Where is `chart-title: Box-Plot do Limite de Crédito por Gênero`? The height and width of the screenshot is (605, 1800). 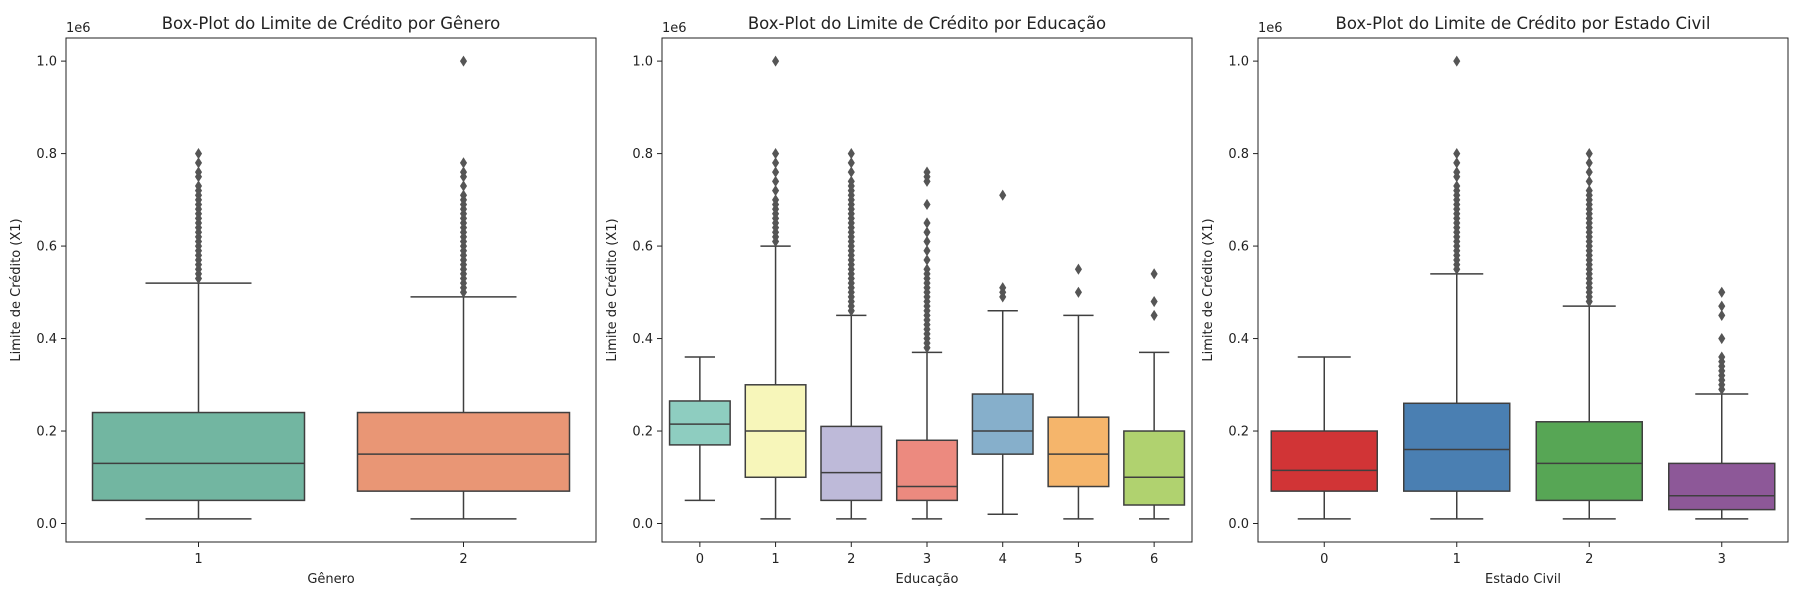 chart-title: Box-Plot do Limite de Crédito por Gênero is located at coordinates (331, 23).